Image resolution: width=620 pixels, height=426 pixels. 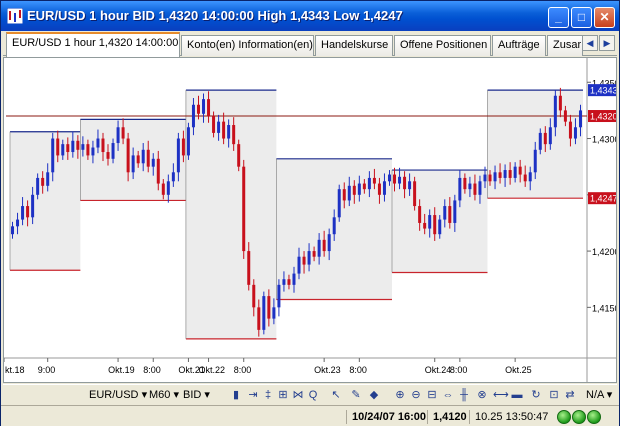 What do you see at coordinates (416, 395) in the screenshot?
I see `zoom-out-icon: ⊖` at bounding box center [416, 395].